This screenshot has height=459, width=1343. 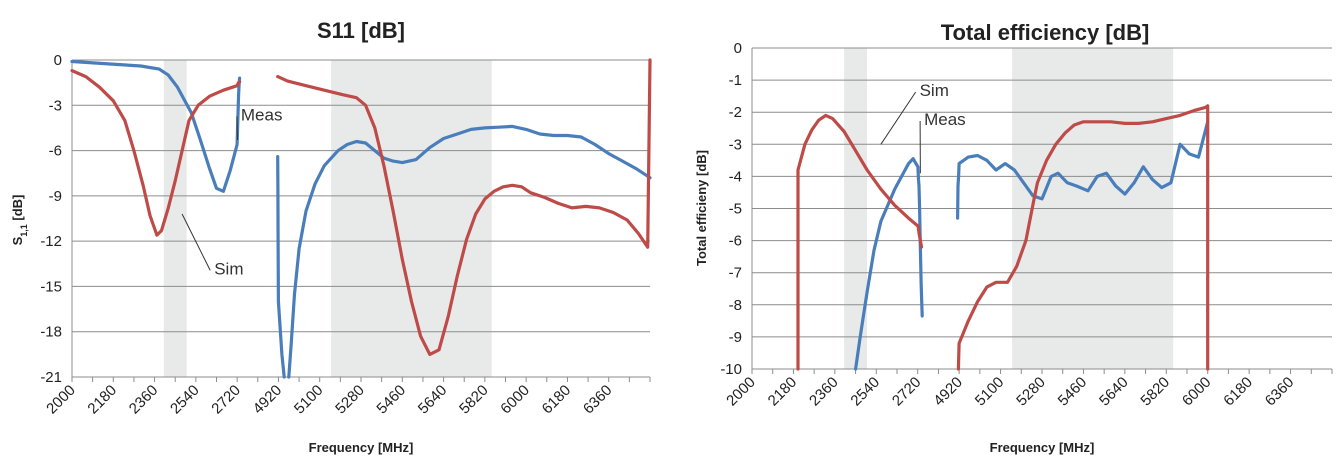 What do you see at coordinates (735, 305) in the screenshot?
I see `y-tick-label: -8` at bounding box center [735, 305].